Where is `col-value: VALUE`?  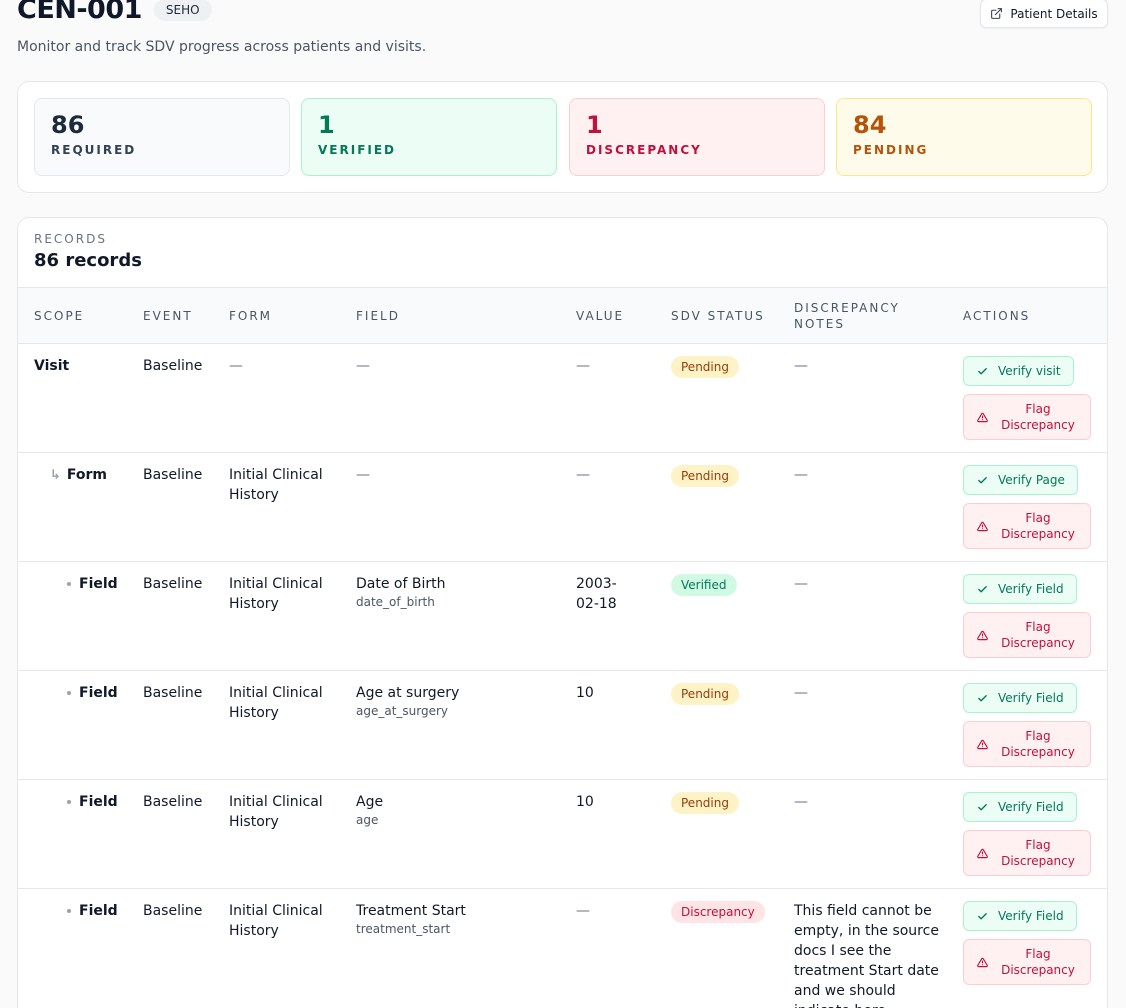
col-value: VALUE is located at coordinates (600, 316).